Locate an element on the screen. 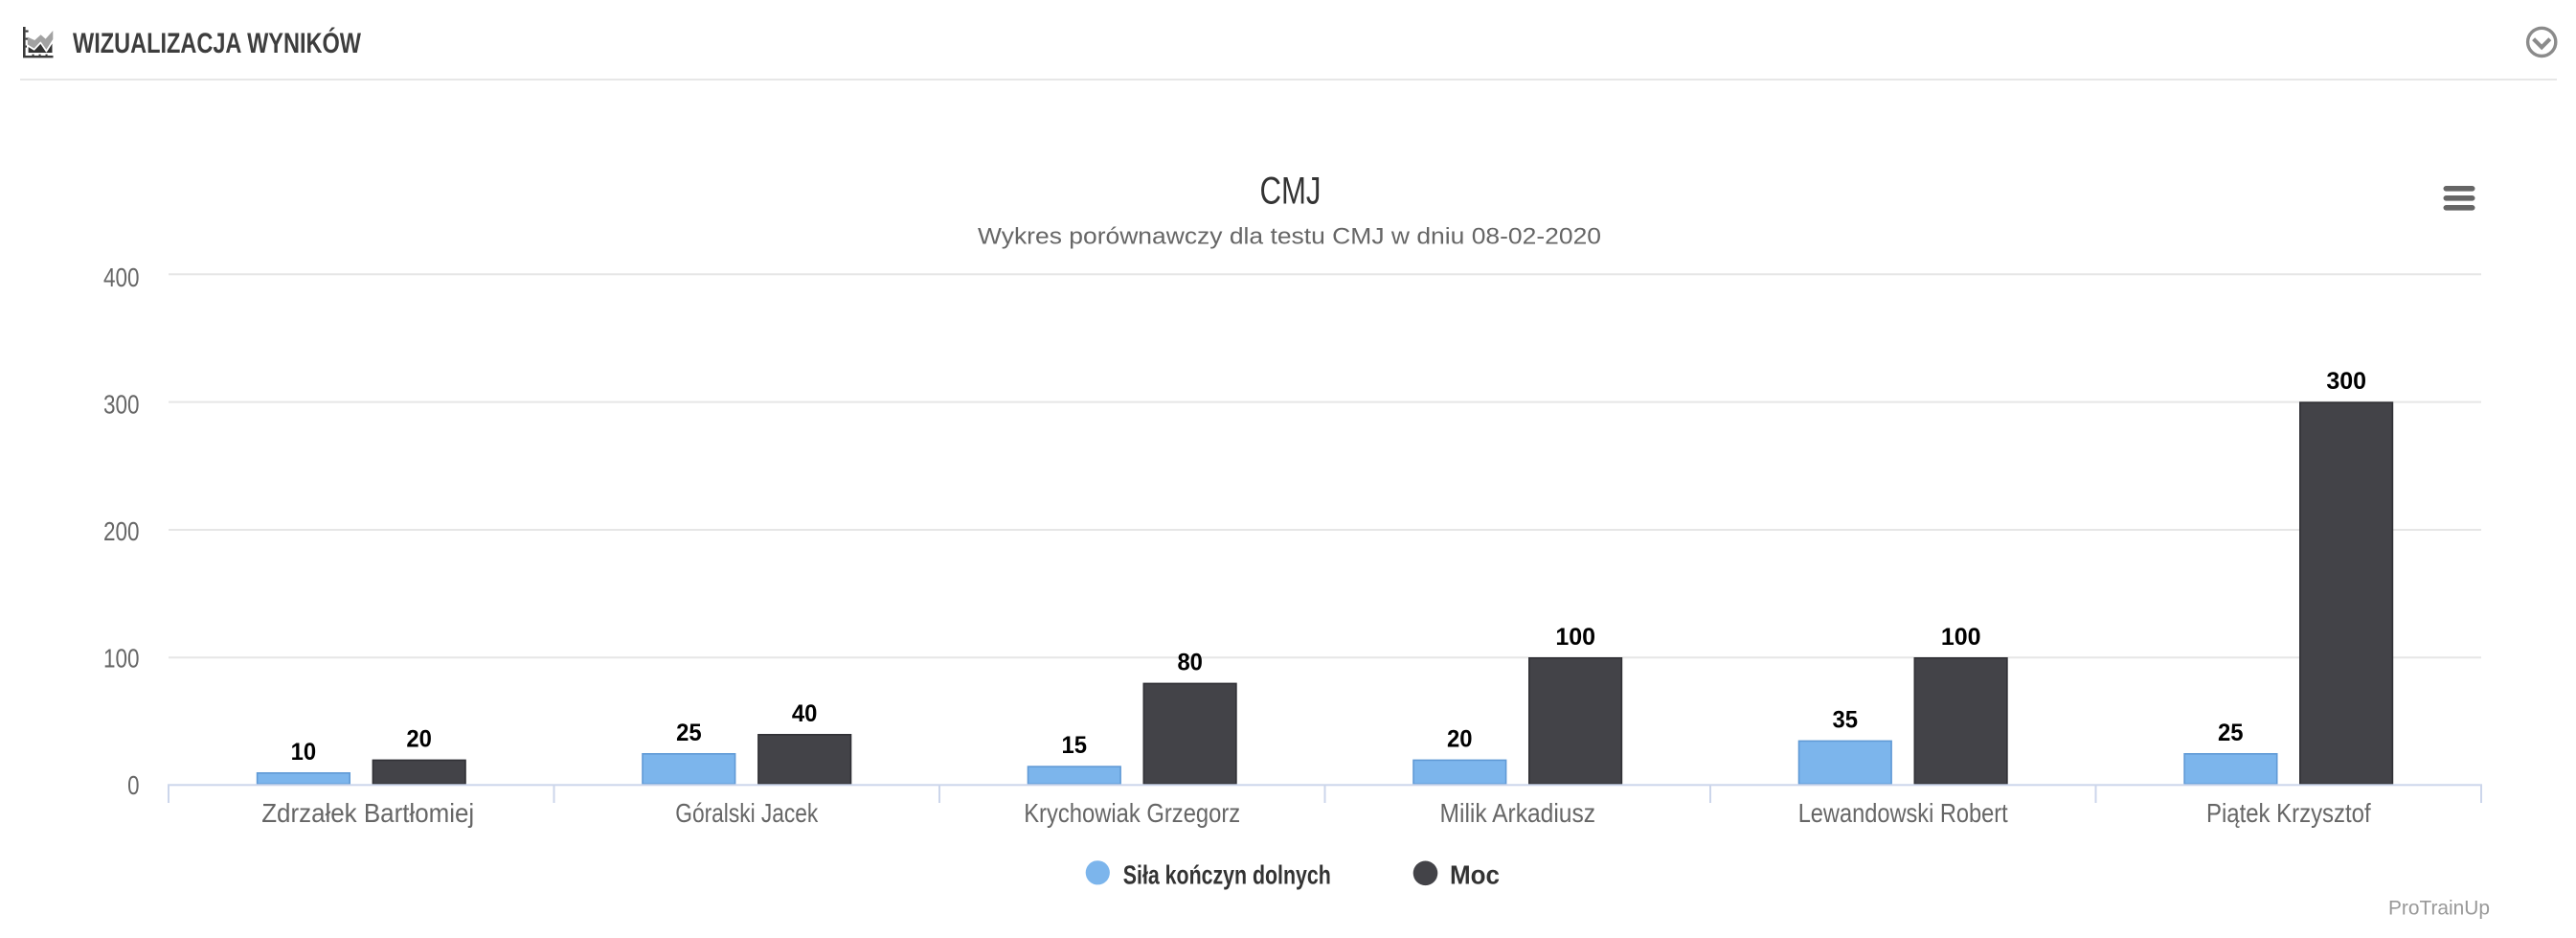  svg-text: Krychowiak Grzegorz is located at coordinates (1132, 813).